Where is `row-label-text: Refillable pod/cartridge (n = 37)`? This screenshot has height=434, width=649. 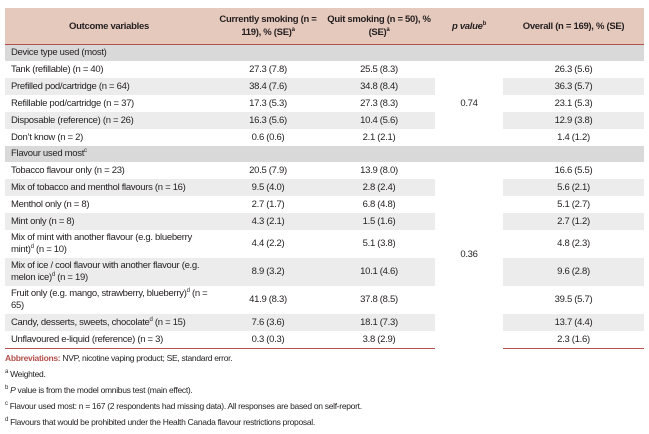 row-label-text: Refillable pod/cartridge (n = 37) is located at coordinates (72, 103).